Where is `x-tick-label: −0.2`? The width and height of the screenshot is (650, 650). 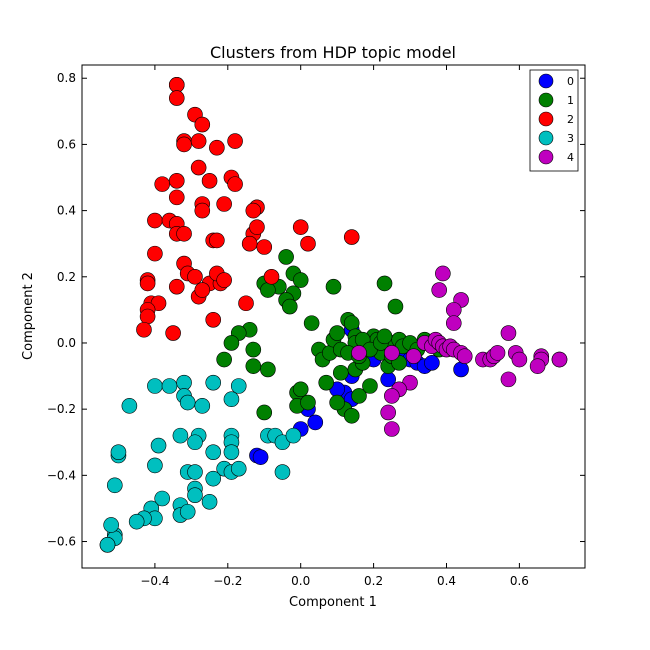 x-tick-label: −0.2 is located at coordinates (227, 581).